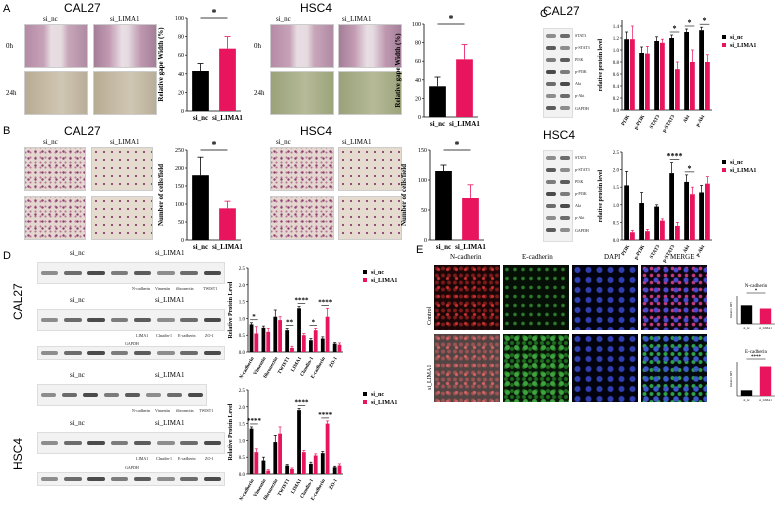 This screenshot has width=783, height=514. I want to click on chart-A2-y-tick-label: 40, so click(418, 81).